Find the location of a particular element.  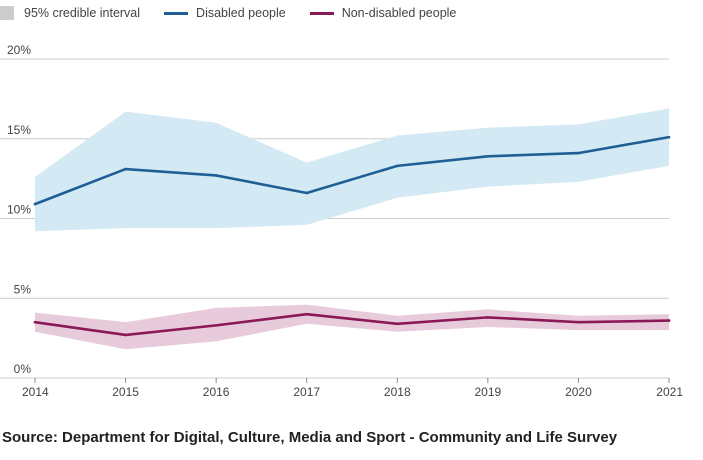

y-axis-tick-labels: 0% 5% 10% 15% 20% is located at coordinates (19, 209).